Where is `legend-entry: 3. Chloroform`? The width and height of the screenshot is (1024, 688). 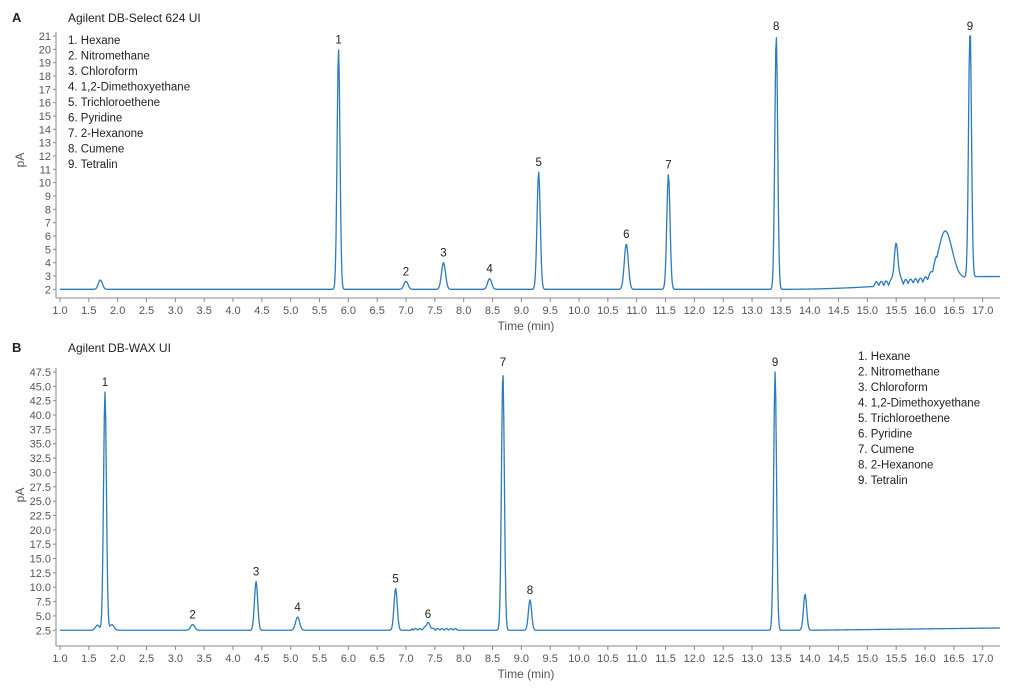
legend-entry: 3. Chloroform is located at coordinates (893, 388).